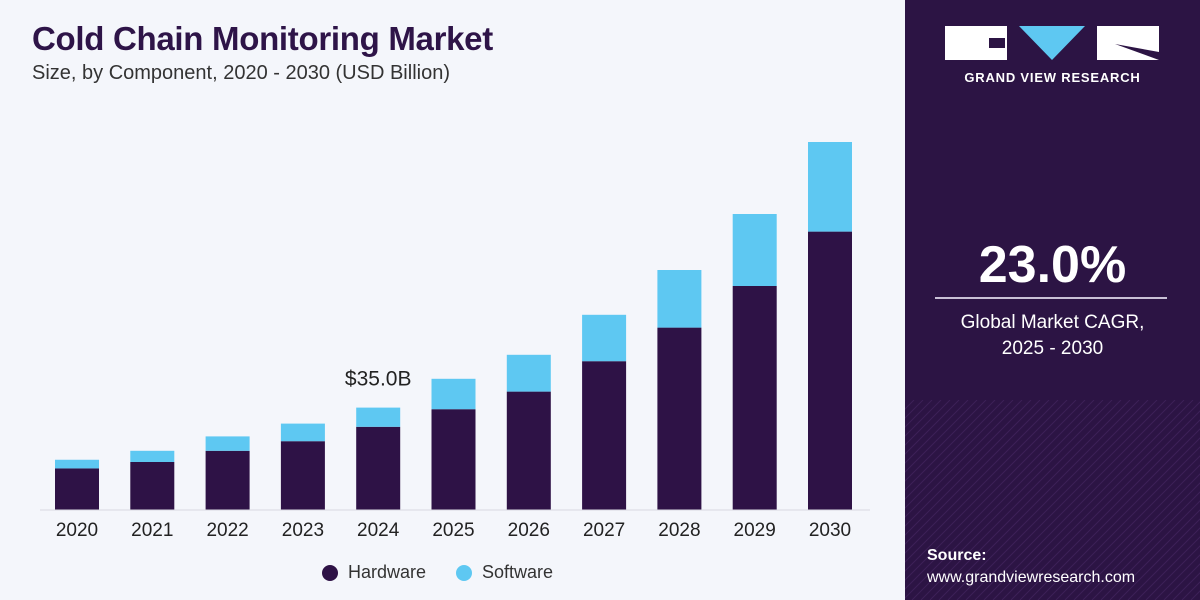  I want to click on x-tick-label-2023: 2023, so click(303, 530).